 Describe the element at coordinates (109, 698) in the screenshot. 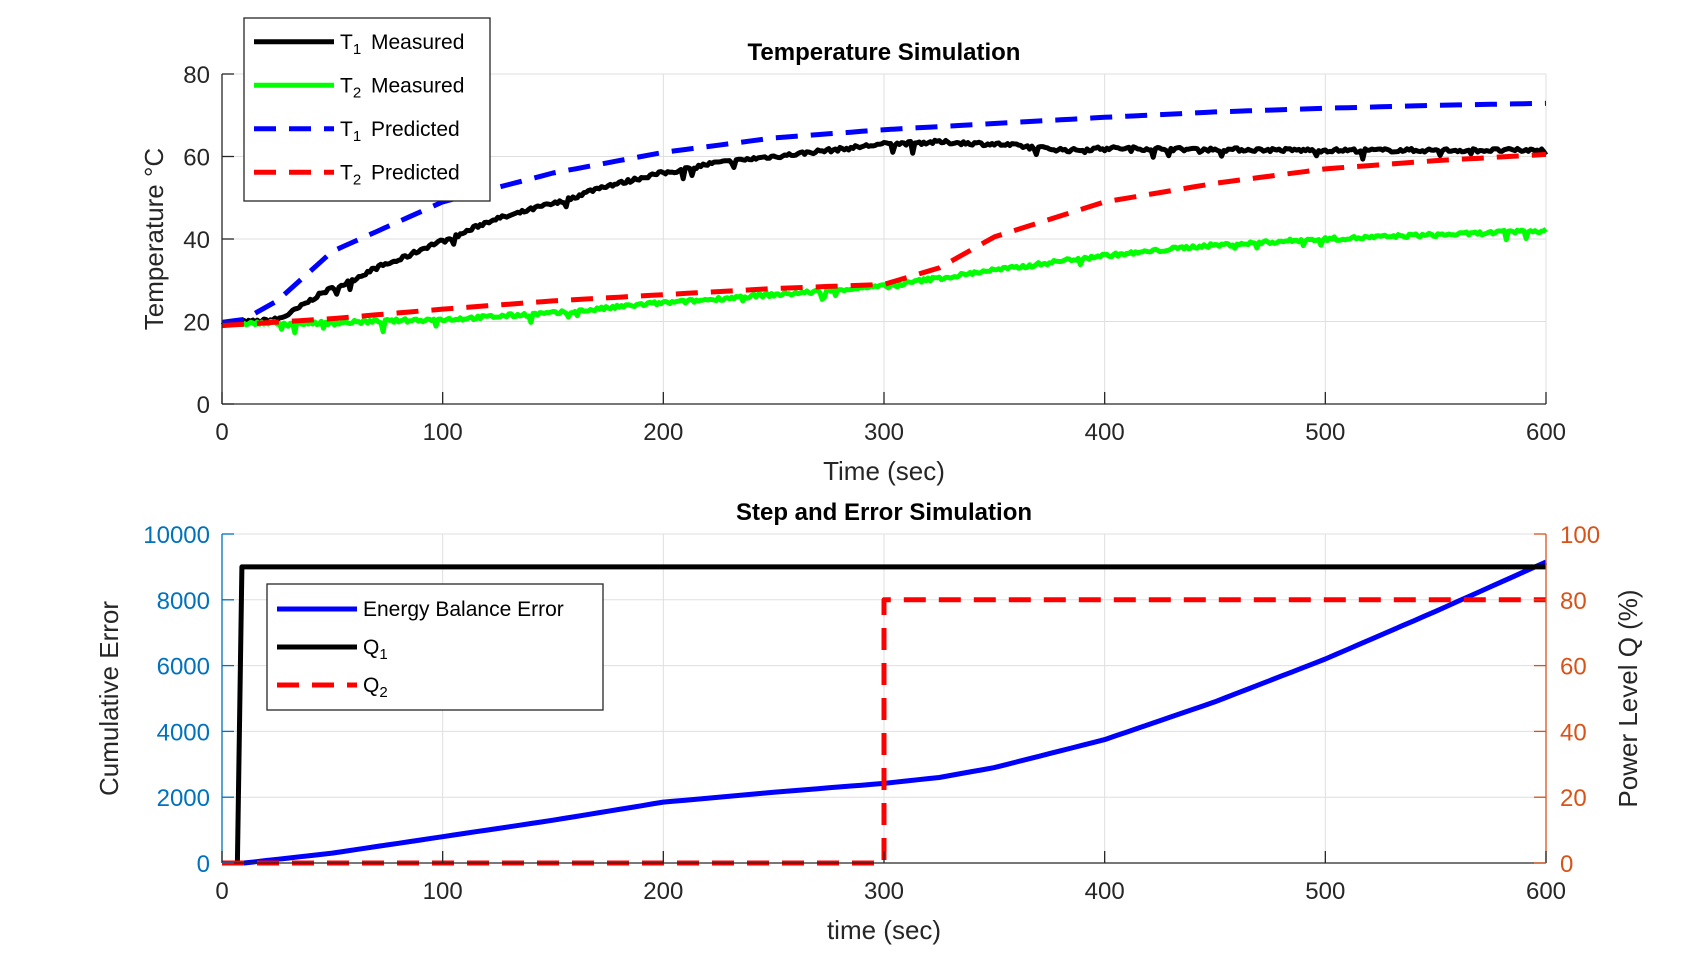

I see `left-y-axis-label: Cumulative Error` at that location.